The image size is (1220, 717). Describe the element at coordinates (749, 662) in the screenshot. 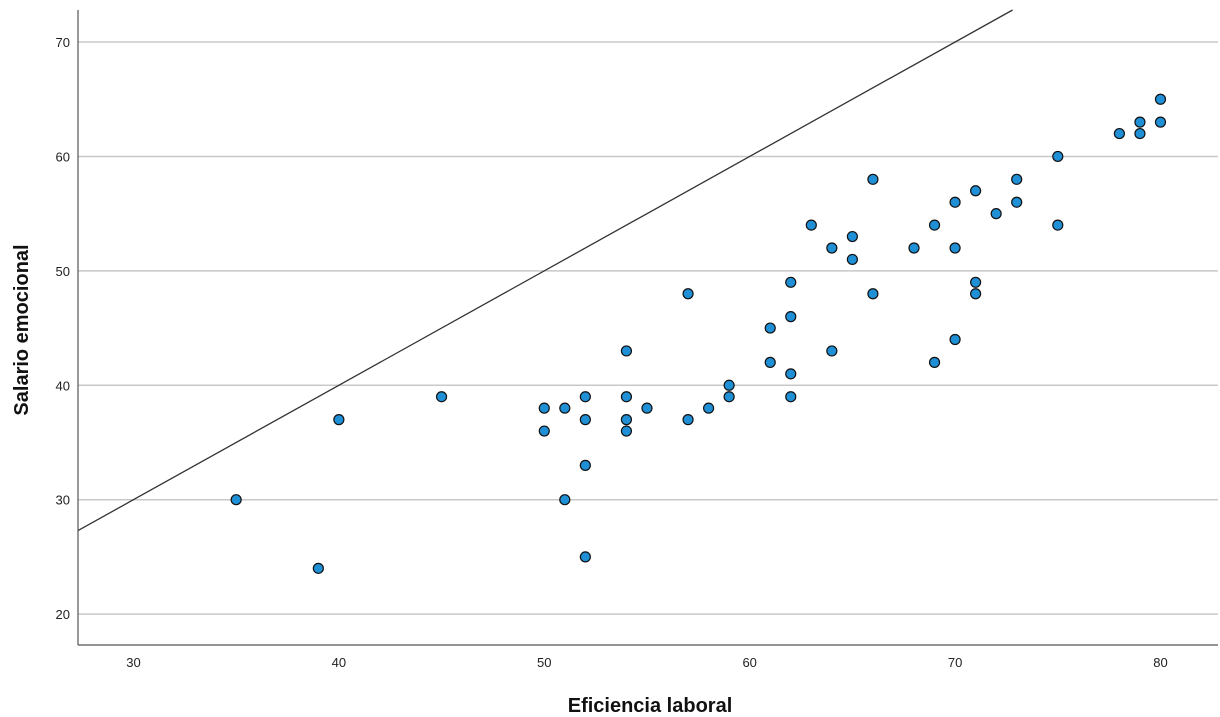

I see `x-tick-label: 60` at that location.